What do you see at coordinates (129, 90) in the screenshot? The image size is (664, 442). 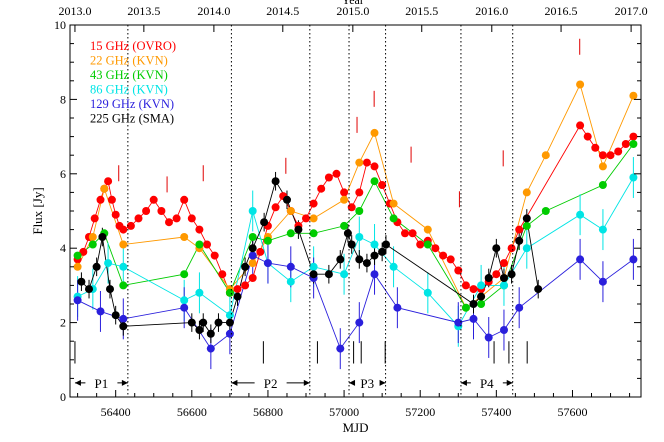 I see `legend-entry: 86 GHz (KVN)` at bounding box center [129, 90].